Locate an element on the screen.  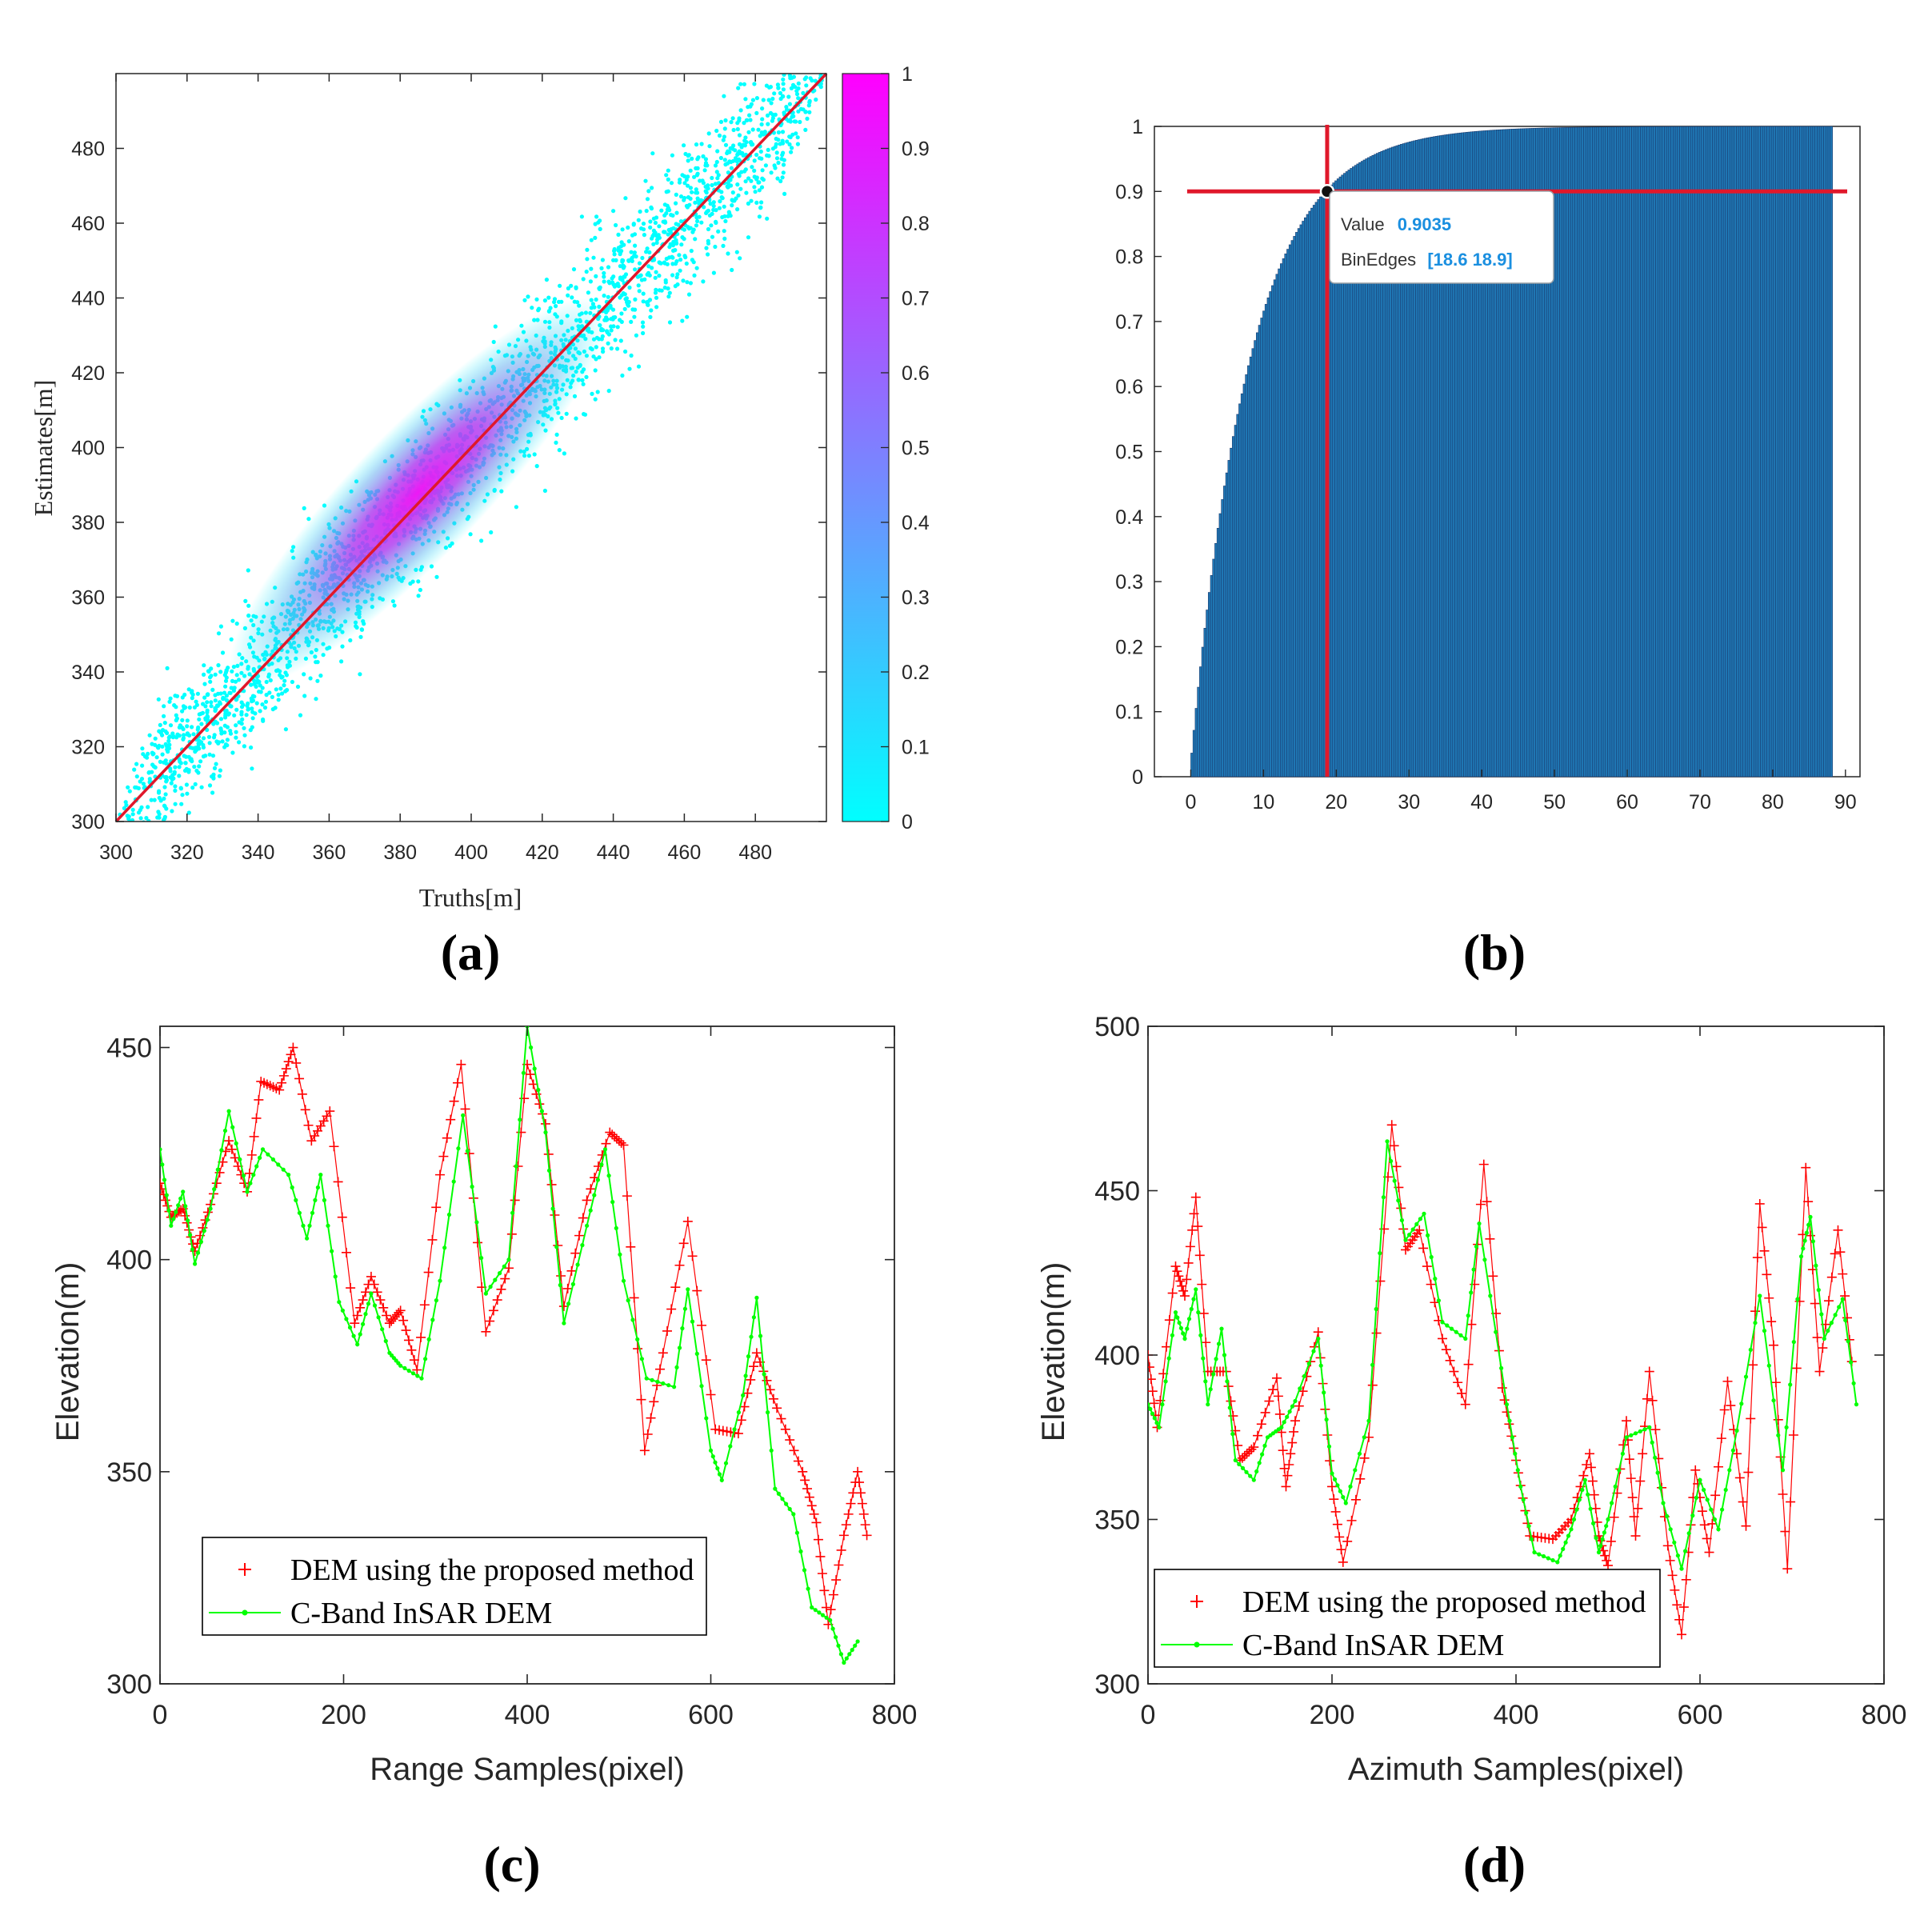
b-datatip: Value 0.9035 BinEdges [18.6 18.9] is located at coordinates (1441, 237).